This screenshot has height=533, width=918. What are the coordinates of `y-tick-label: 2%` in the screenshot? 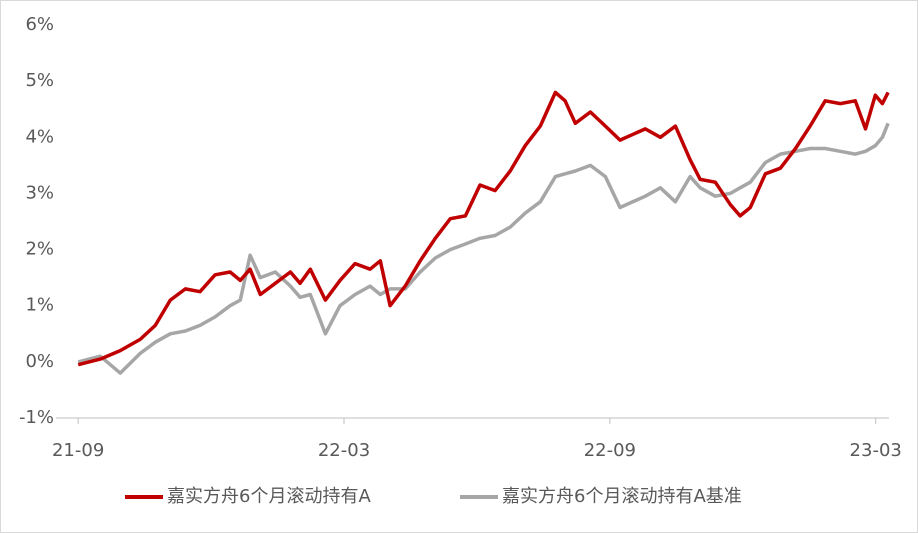 It's located at (39, 249).